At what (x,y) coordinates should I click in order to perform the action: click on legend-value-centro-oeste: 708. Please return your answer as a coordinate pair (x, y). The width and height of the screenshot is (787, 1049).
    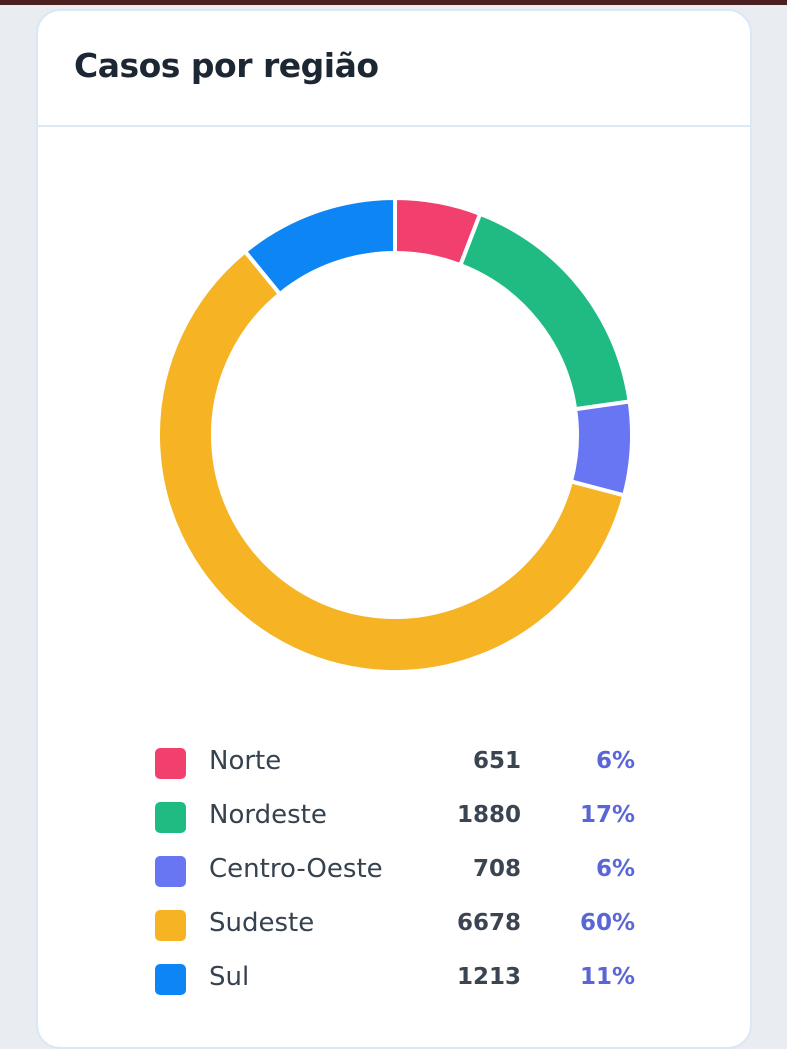
    Looking at the image, I should click on (496, 869).